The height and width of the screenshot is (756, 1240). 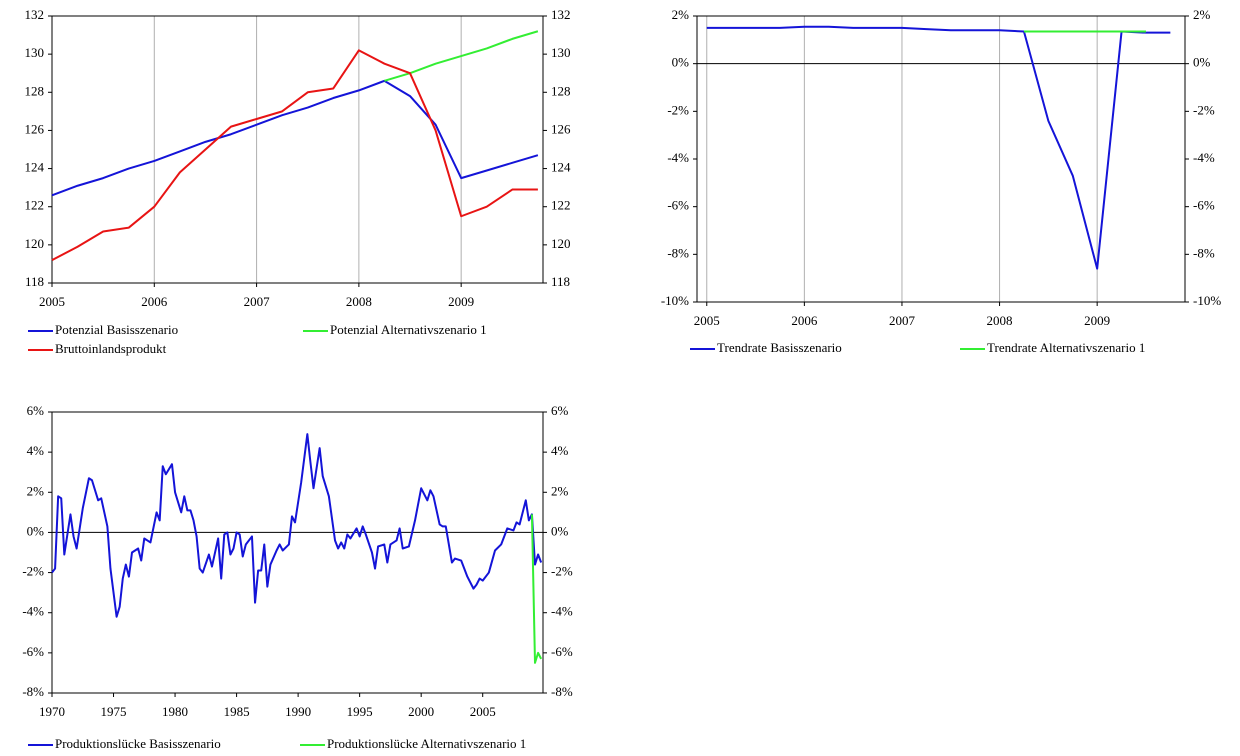 What do you see at coordinates (138, 743) in the screenshot?
I see `legend-label: Produktionslücke Basisszenario` at bounding box center [138, 743].